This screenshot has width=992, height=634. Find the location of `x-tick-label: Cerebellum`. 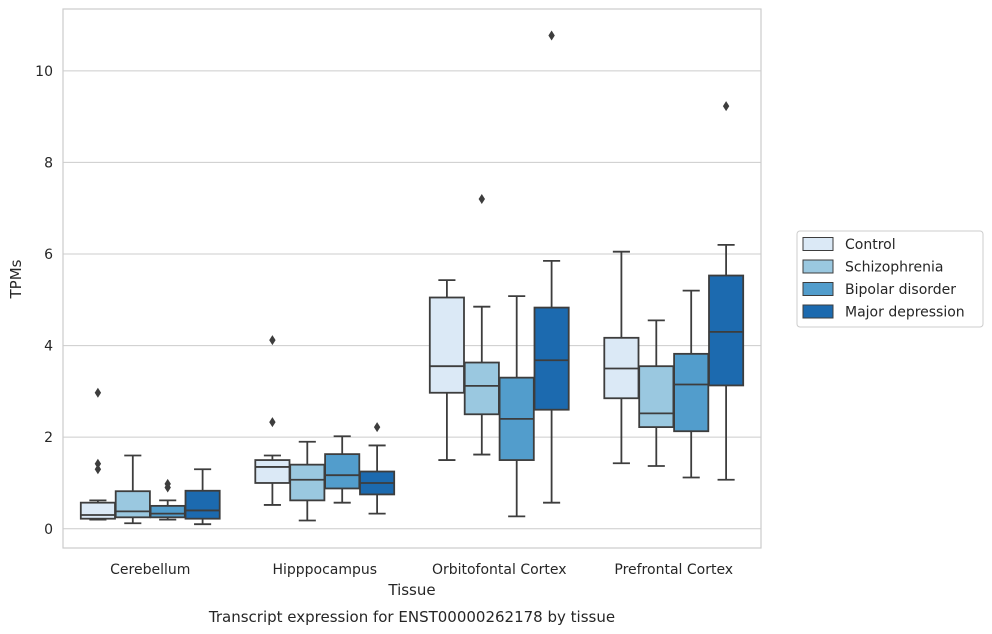

x-tick-label: Cerebellum is located at coordinates (150, 570).